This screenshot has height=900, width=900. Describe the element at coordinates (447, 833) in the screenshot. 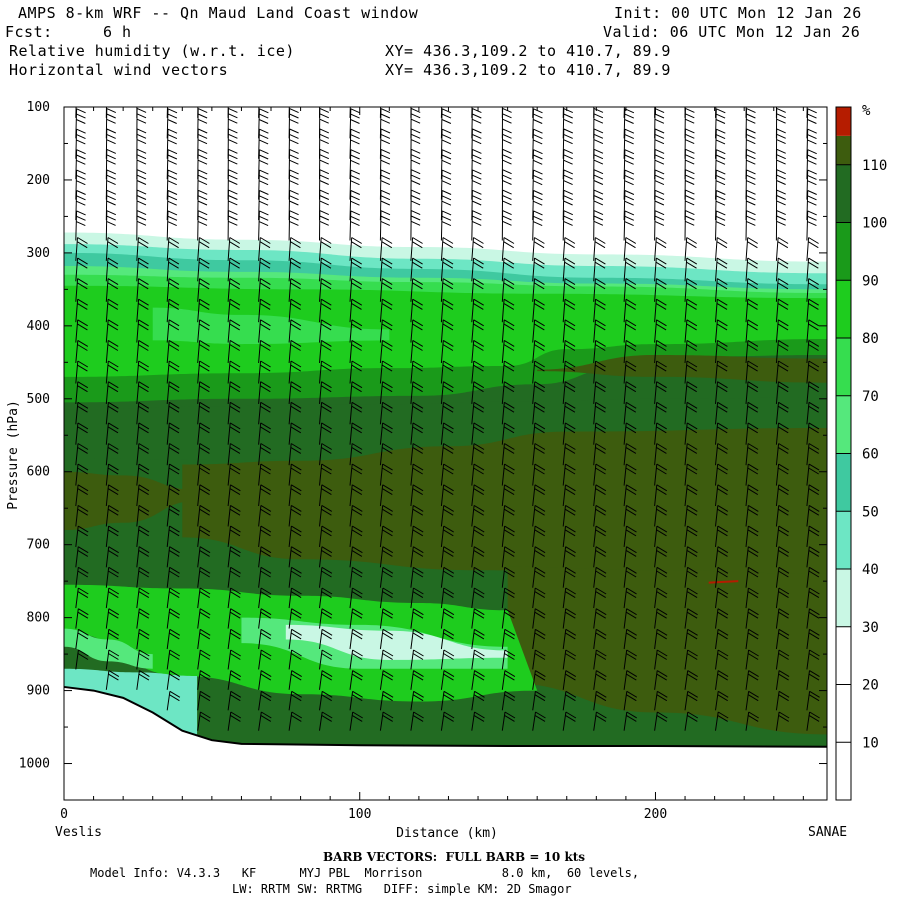

I see `x-axis-label: Distance (km)` at that location.